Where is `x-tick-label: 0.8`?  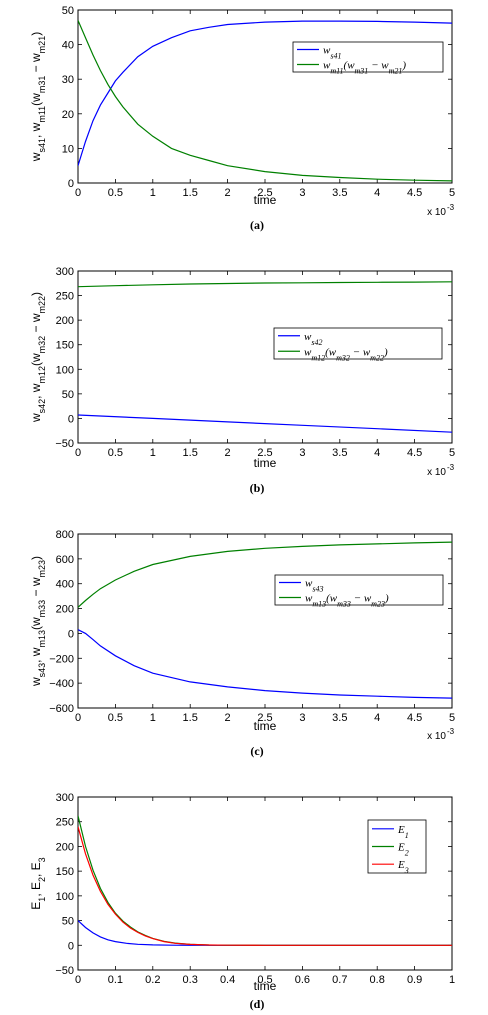
x-tick-label: 0.8 is located at coordinates (377, 980).